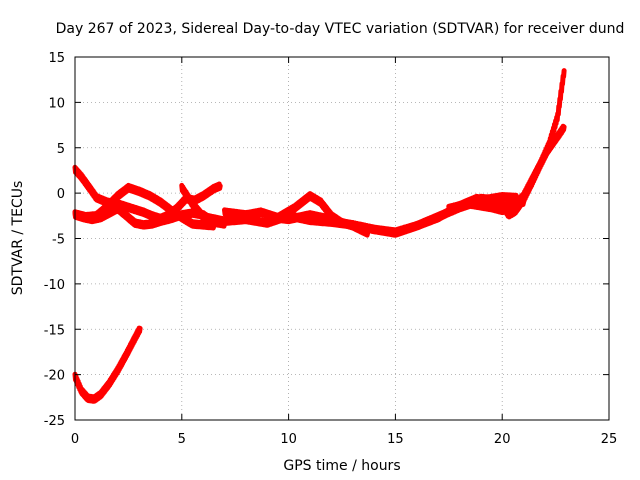 The width and height of the screenshot is (640, 480). What do you see at coordinates (395, 439) in the screenshot?
I see `x-tick-label: 15` at bounding box center [395, 439].